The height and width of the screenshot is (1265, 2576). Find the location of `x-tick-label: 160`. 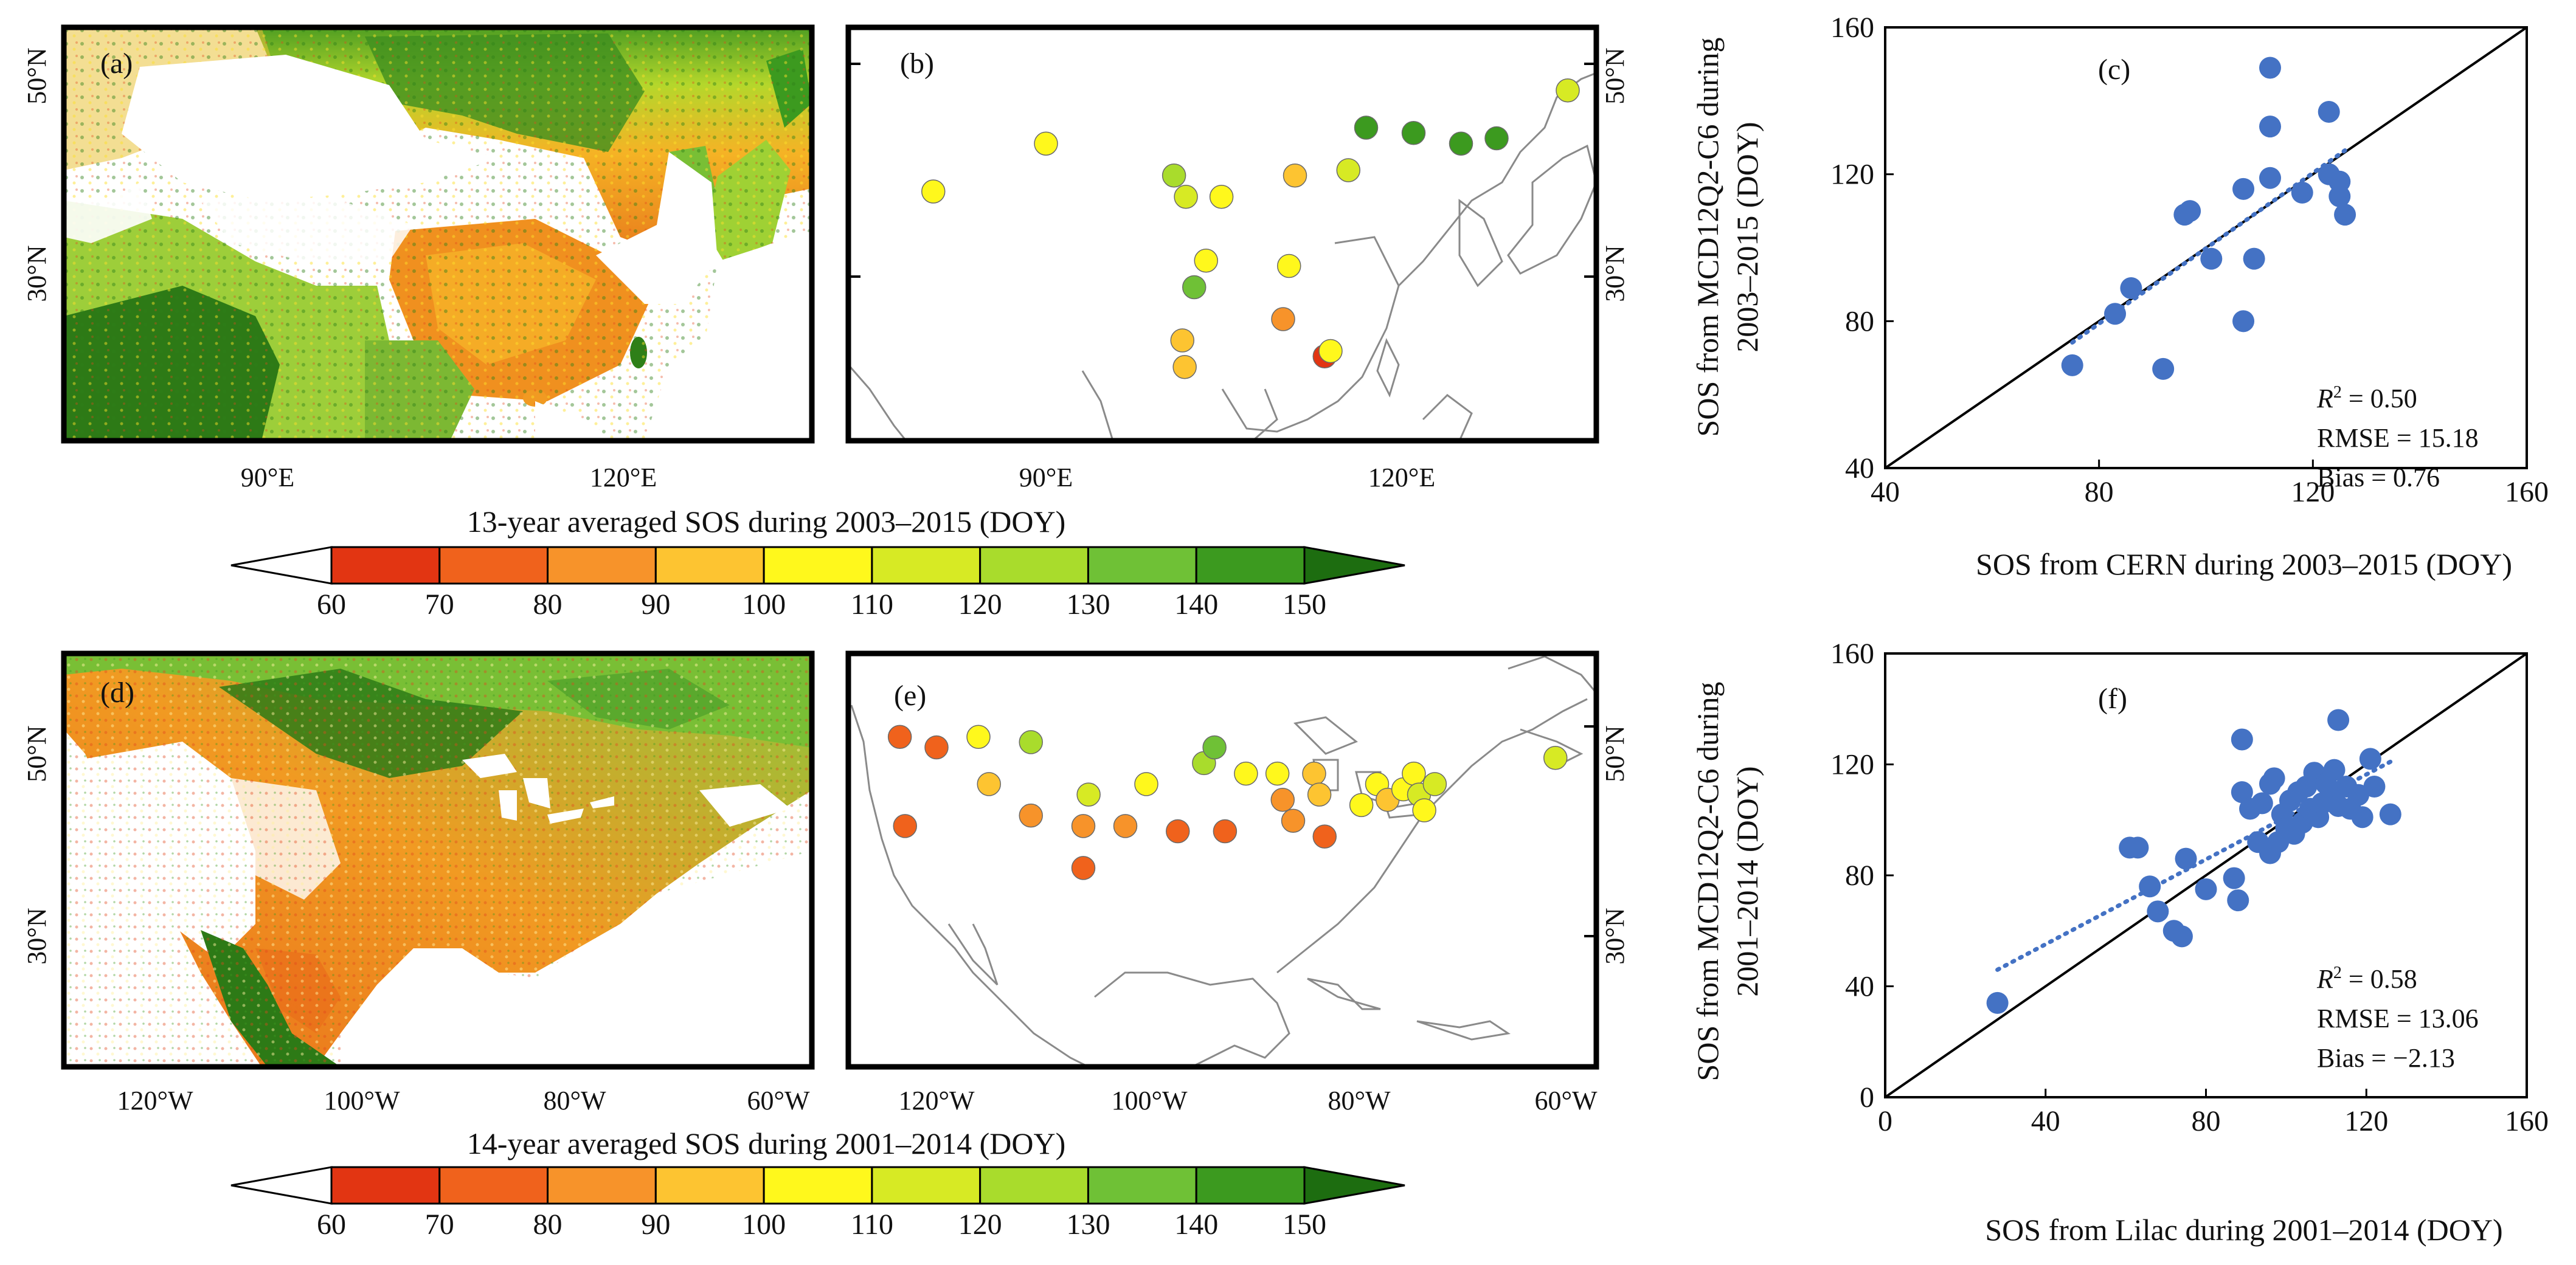

x-tick-label: 160 is located at coordinates (2527, 1121).